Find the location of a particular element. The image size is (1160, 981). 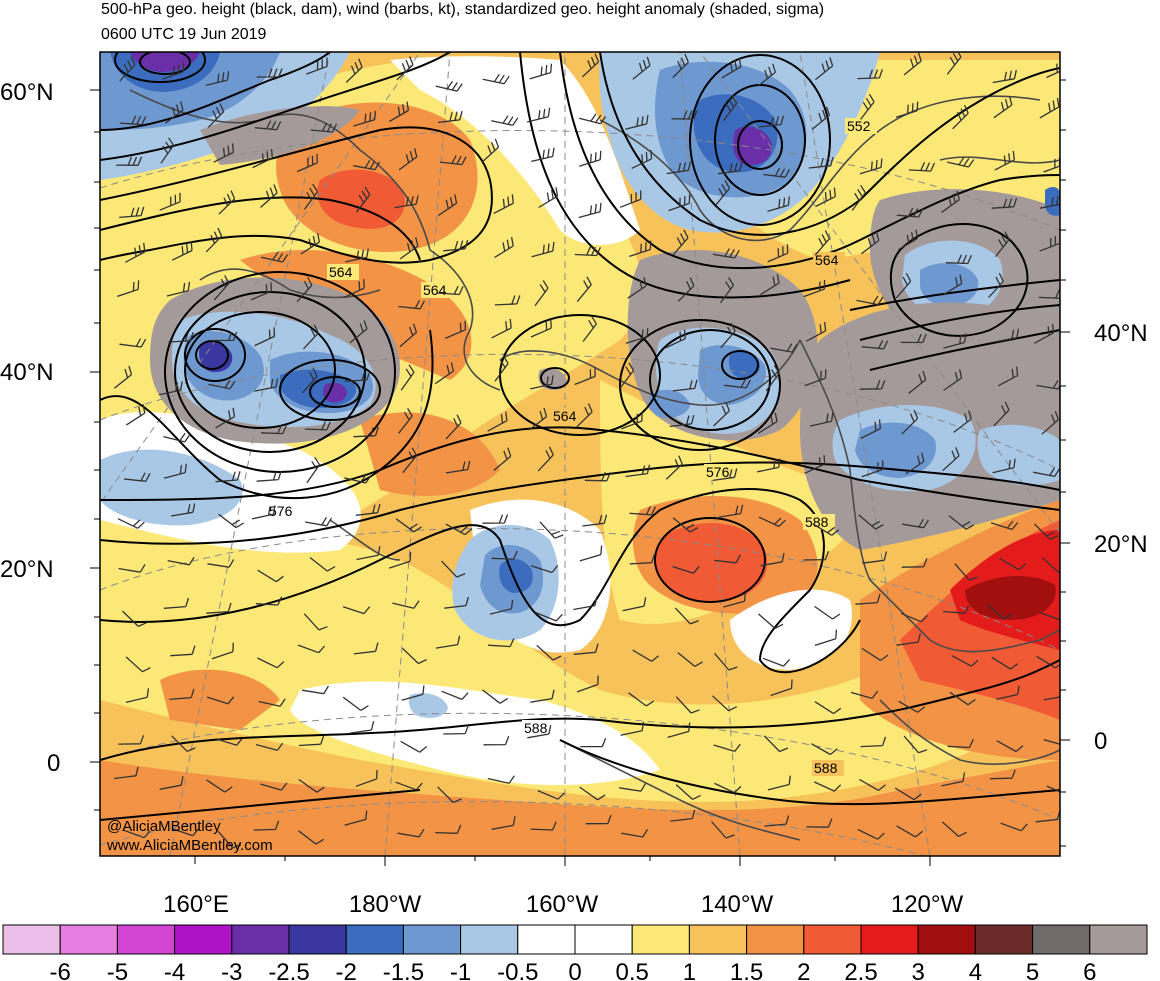

colorbar-tick-label: 3 is located at coordinates (918, 970).